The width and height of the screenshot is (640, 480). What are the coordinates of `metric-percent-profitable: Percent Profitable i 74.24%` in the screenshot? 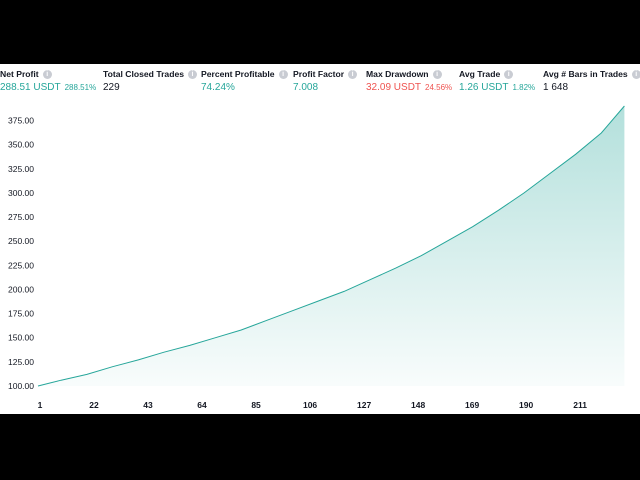 It's located at (244, 81).